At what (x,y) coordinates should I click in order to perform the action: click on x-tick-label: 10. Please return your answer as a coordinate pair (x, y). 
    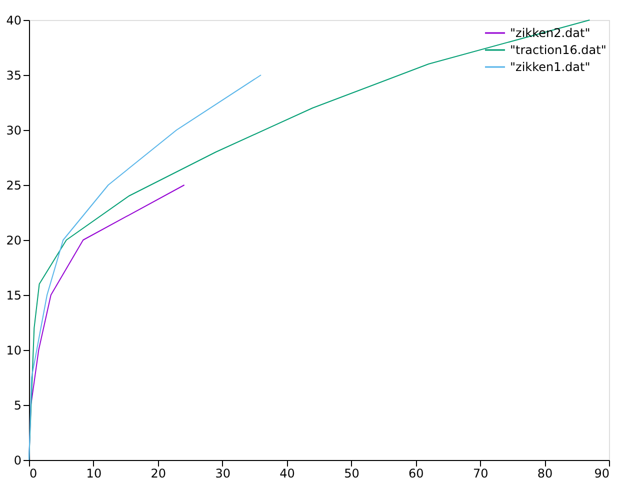
    Looking at the image, I should click on (94, 473).